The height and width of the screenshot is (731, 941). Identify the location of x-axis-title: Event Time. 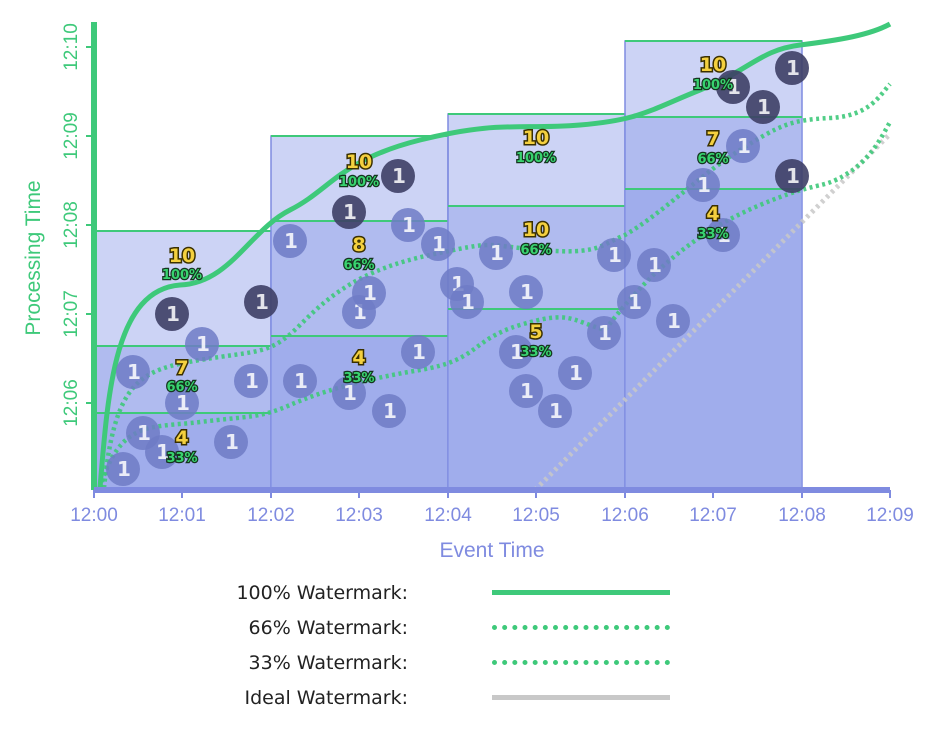
(491, 550).